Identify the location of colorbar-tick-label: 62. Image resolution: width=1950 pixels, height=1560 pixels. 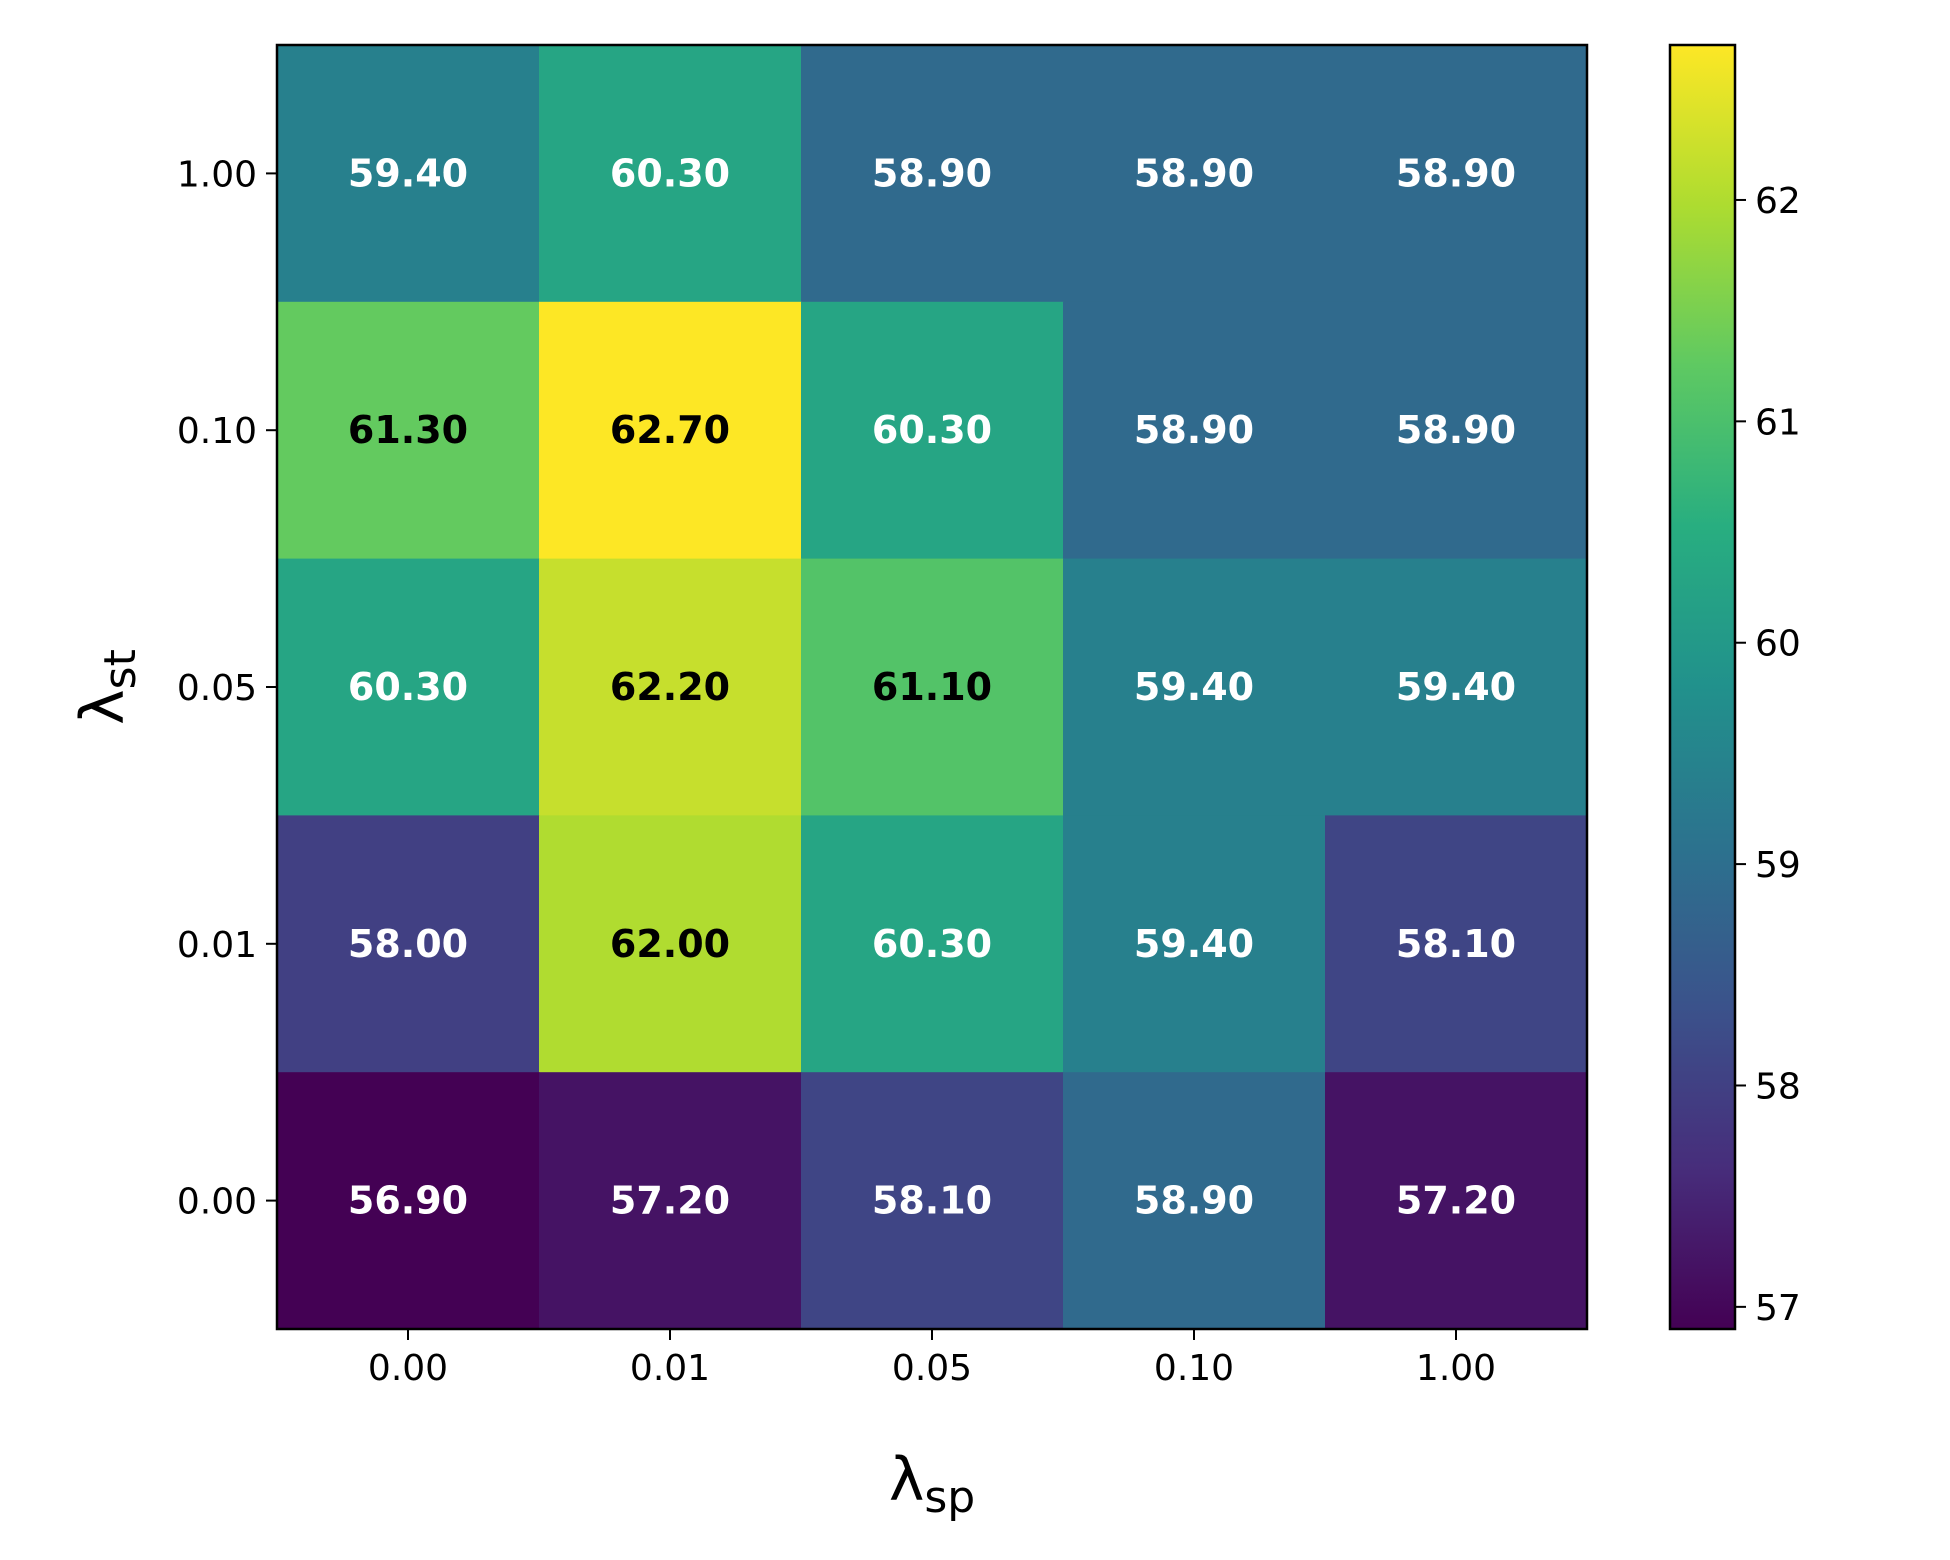
(1778, 201).